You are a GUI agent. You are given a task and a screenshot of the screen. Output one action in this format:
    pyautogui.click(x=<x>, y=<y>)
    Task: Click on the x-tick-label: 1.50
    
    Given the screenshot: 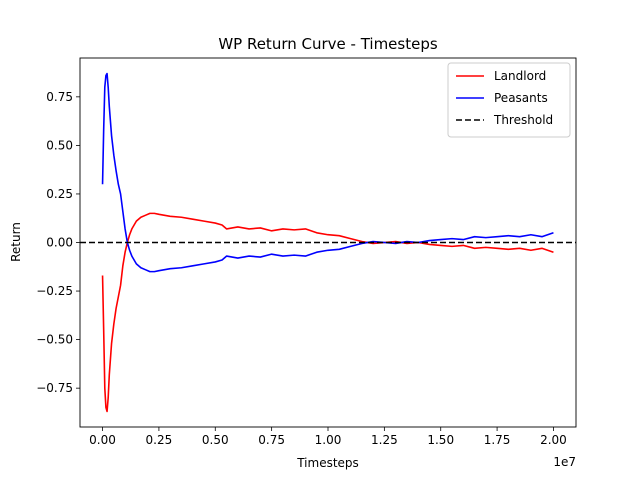 What is the action you would take?
    pyautogui.click(x=440, y=440)
    